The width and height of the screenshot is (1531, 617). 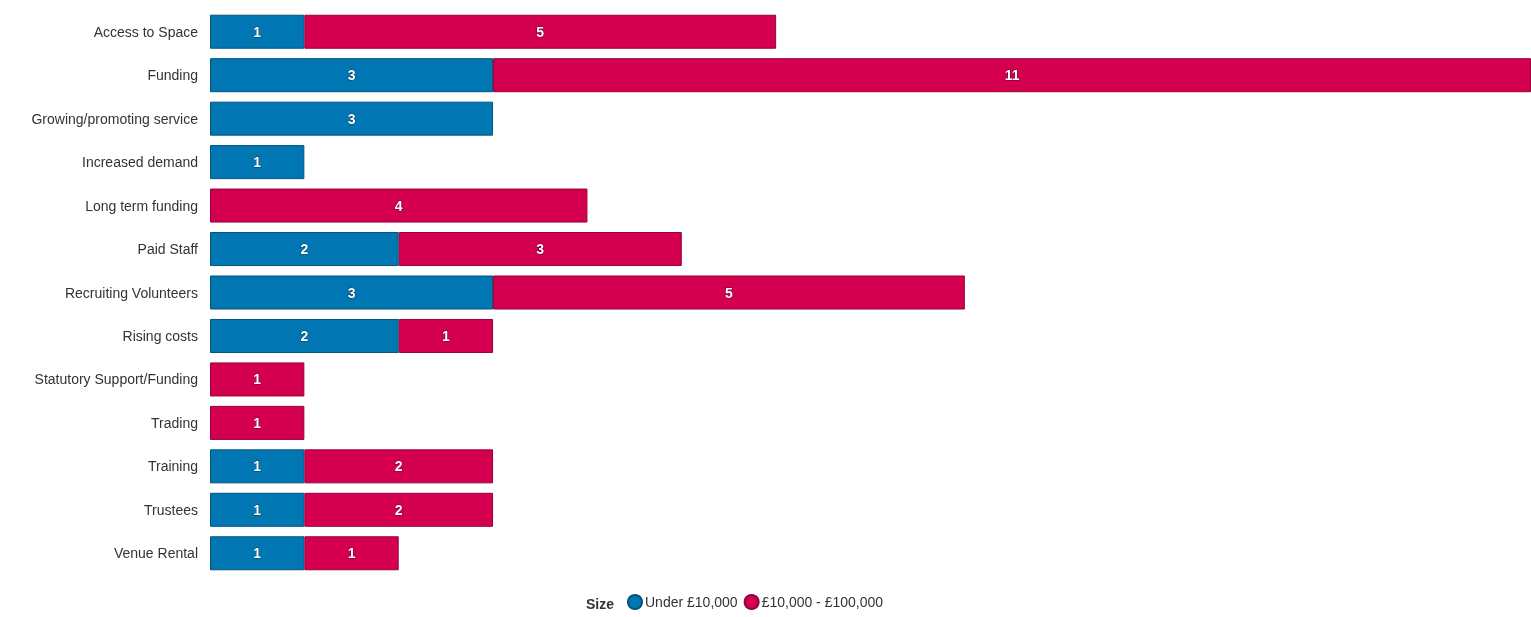 What do you see at coordinates (691, 602) in the screenshot?
I see `legend-label: Under £10,000` at bounding box center [691, 602].